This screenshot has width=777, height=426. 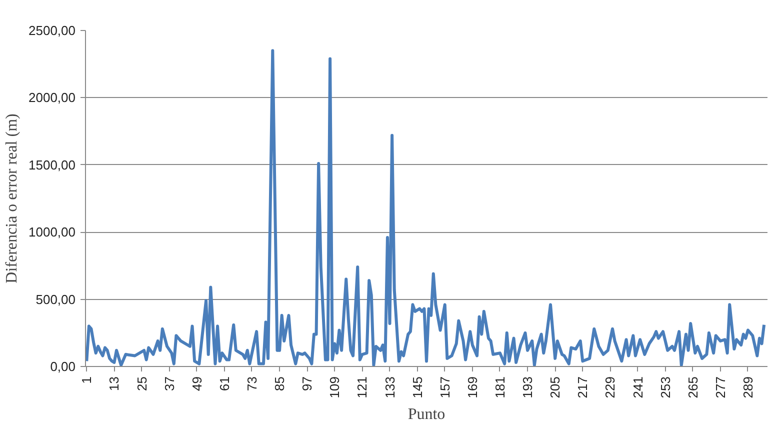 What do you see at coordinates (56, 299) in the screenshot?
I see `y-tick-label: 500,00` at bounding box center [56, 299].